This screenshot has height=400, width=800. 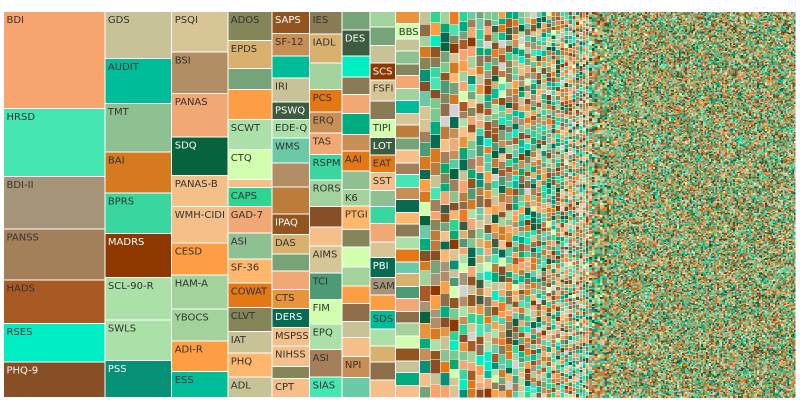 What do you see at coordinates (326, 259) in the screenshot?
I see `tile-aims` at bounding box center [326, 259].